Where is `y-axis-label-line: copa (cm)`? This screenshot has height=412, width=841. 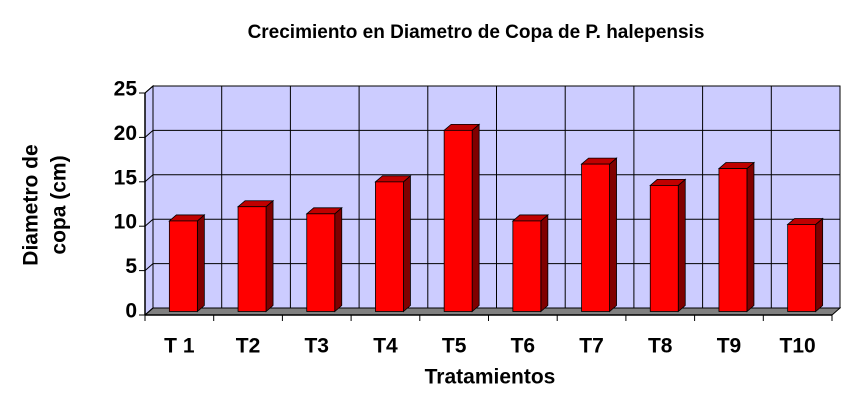
y-axis-label-line: copa (cm) is located at coordinates (59, 204).